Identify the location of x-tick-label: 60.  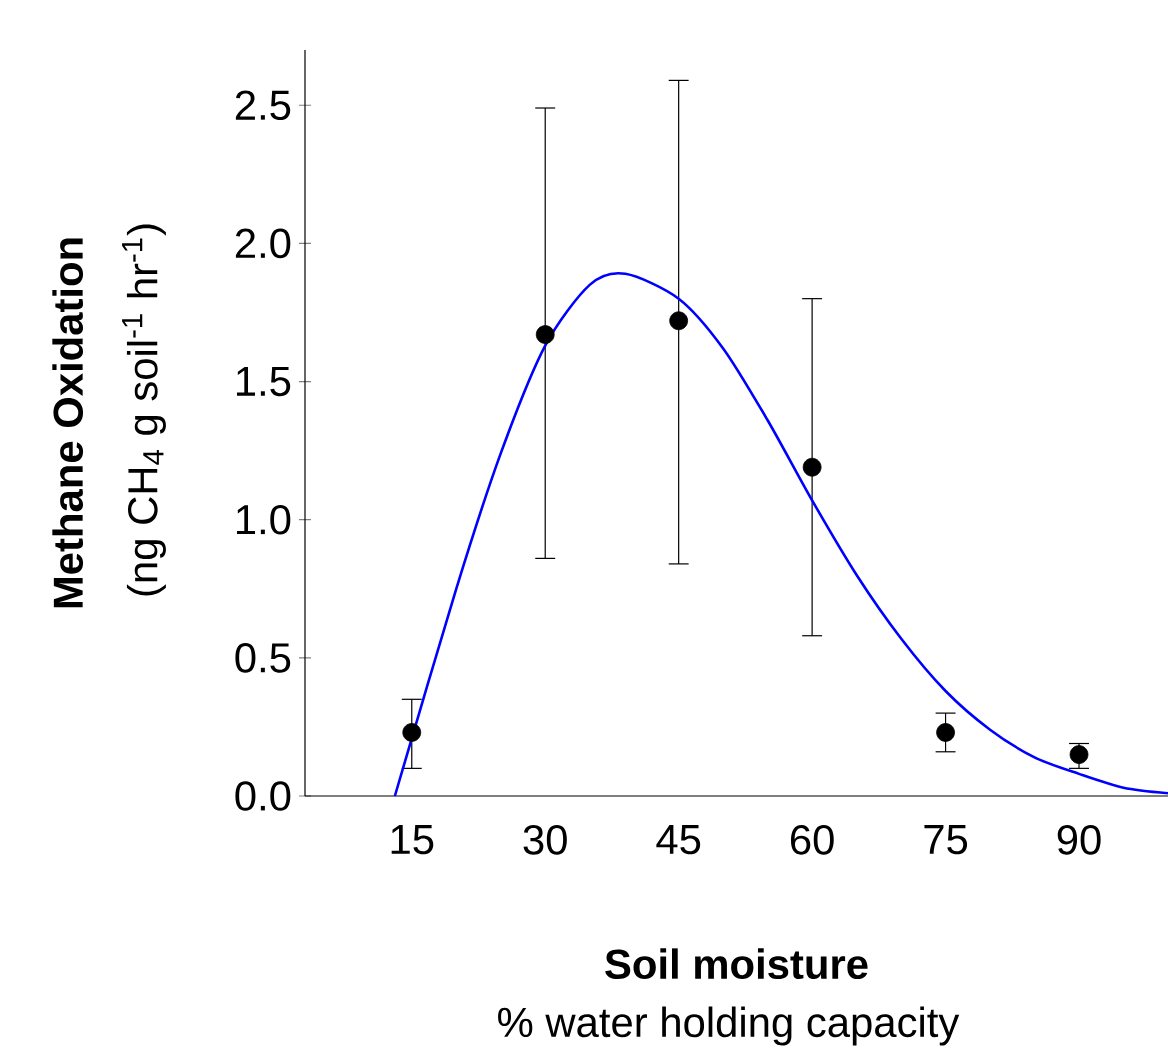
(812, 840).